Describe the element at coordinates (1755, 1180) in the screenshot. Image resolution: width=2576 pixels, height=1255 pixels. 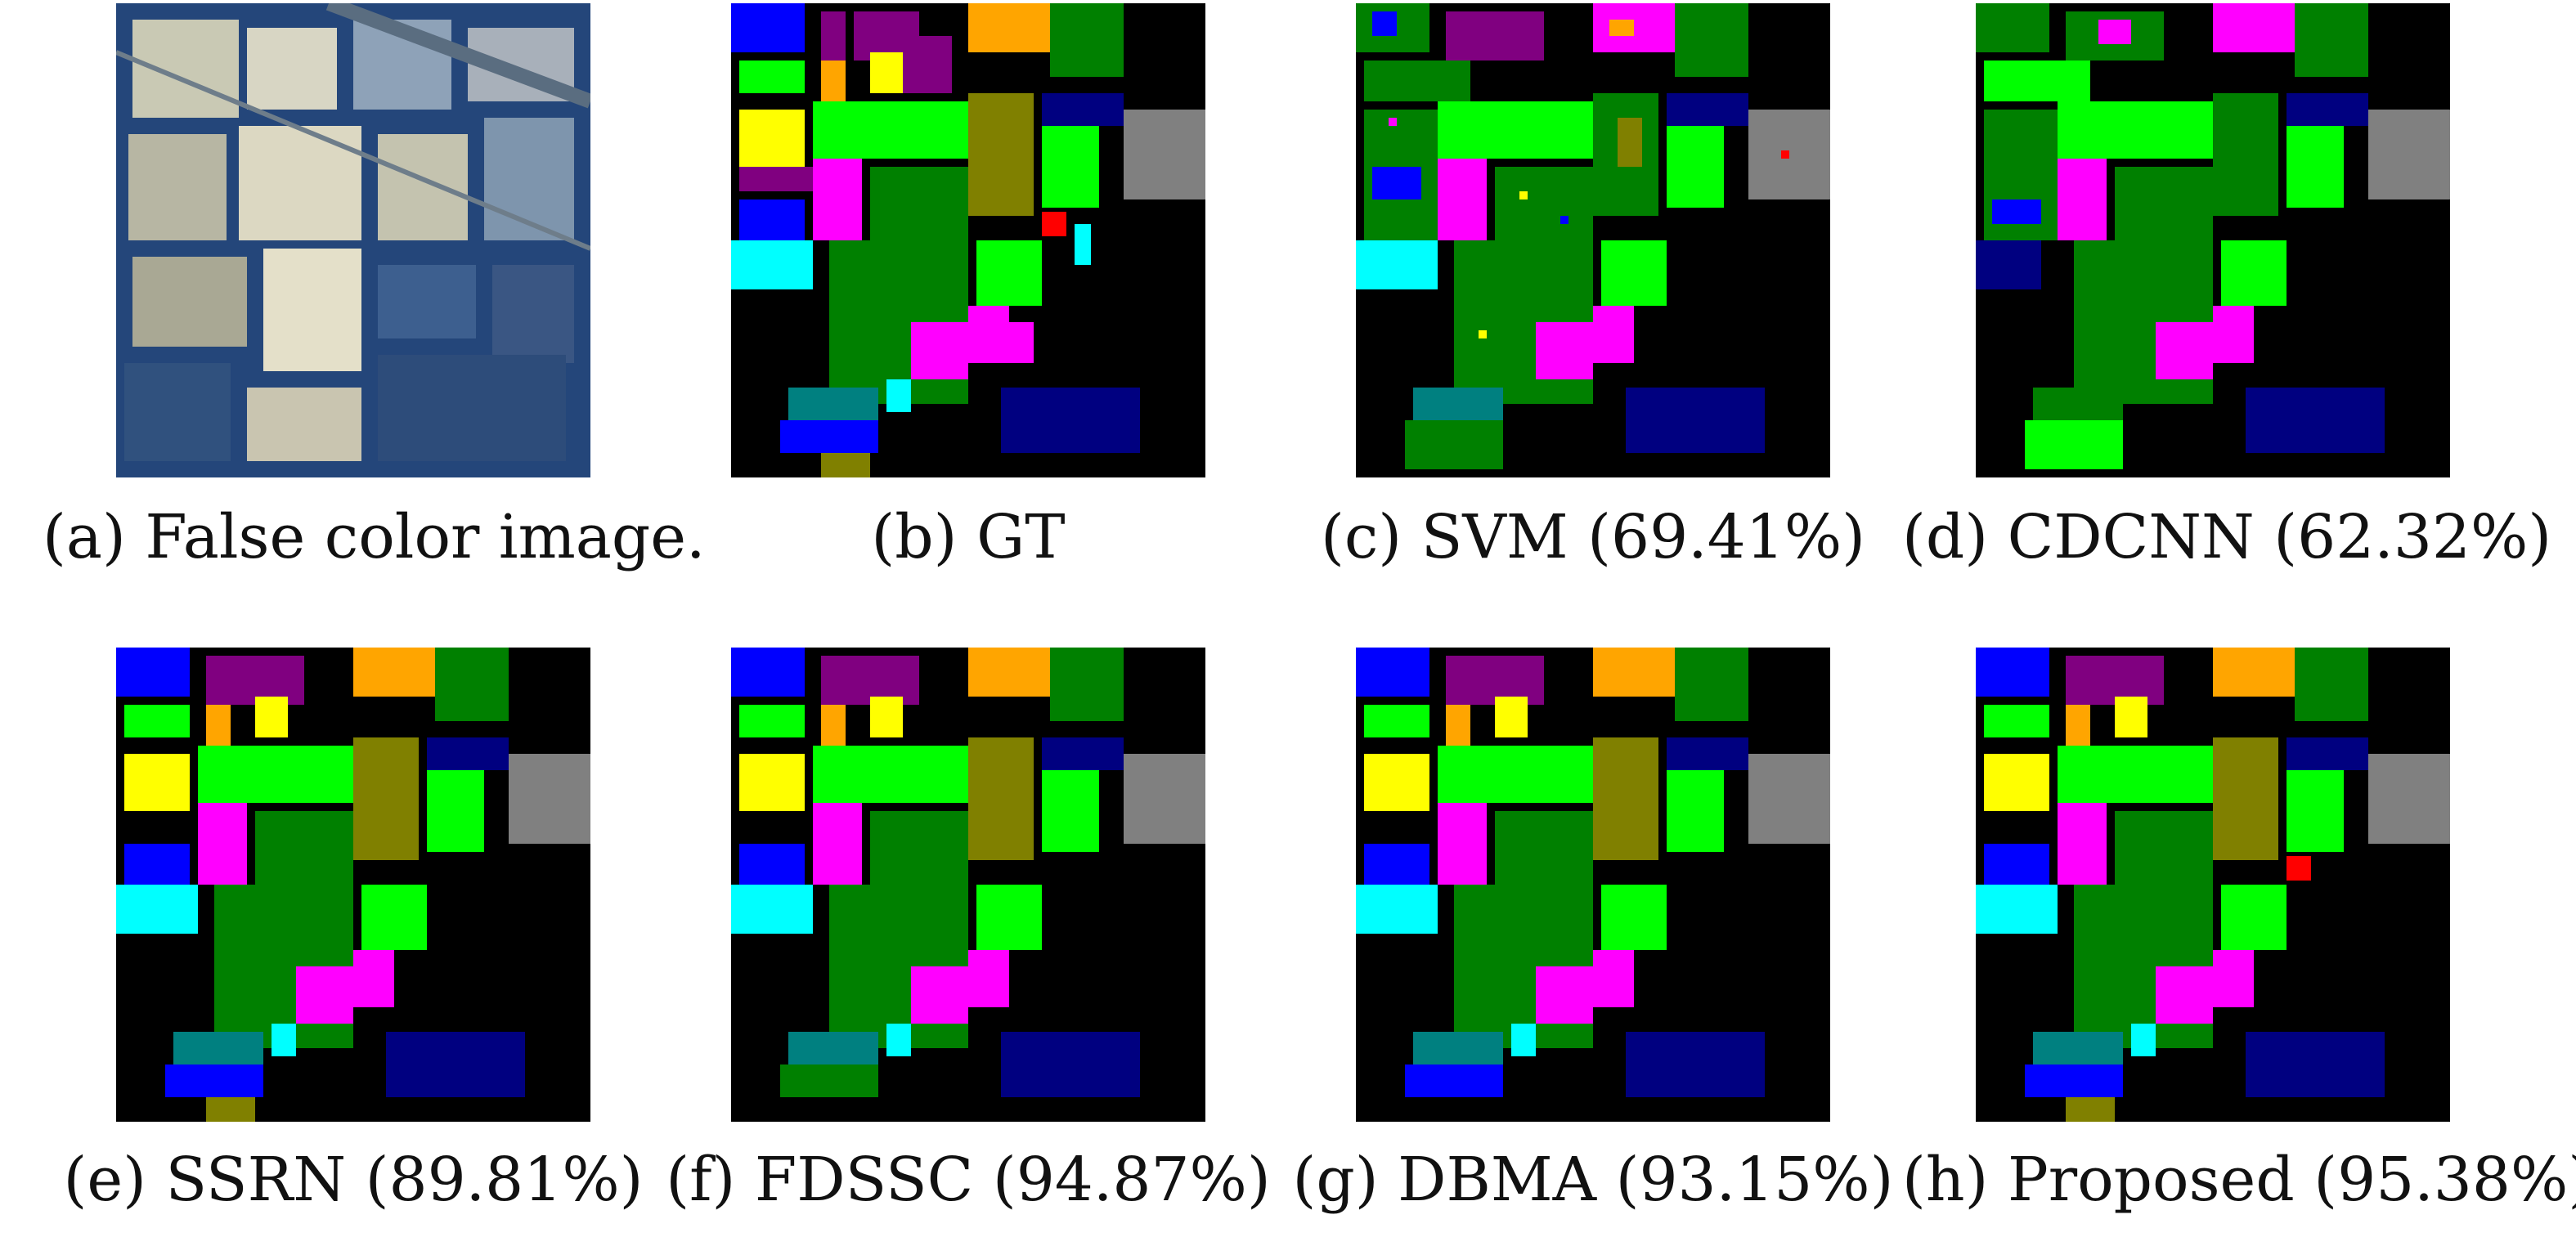
I see `caption-accuracy: (93.15%)` at that location.